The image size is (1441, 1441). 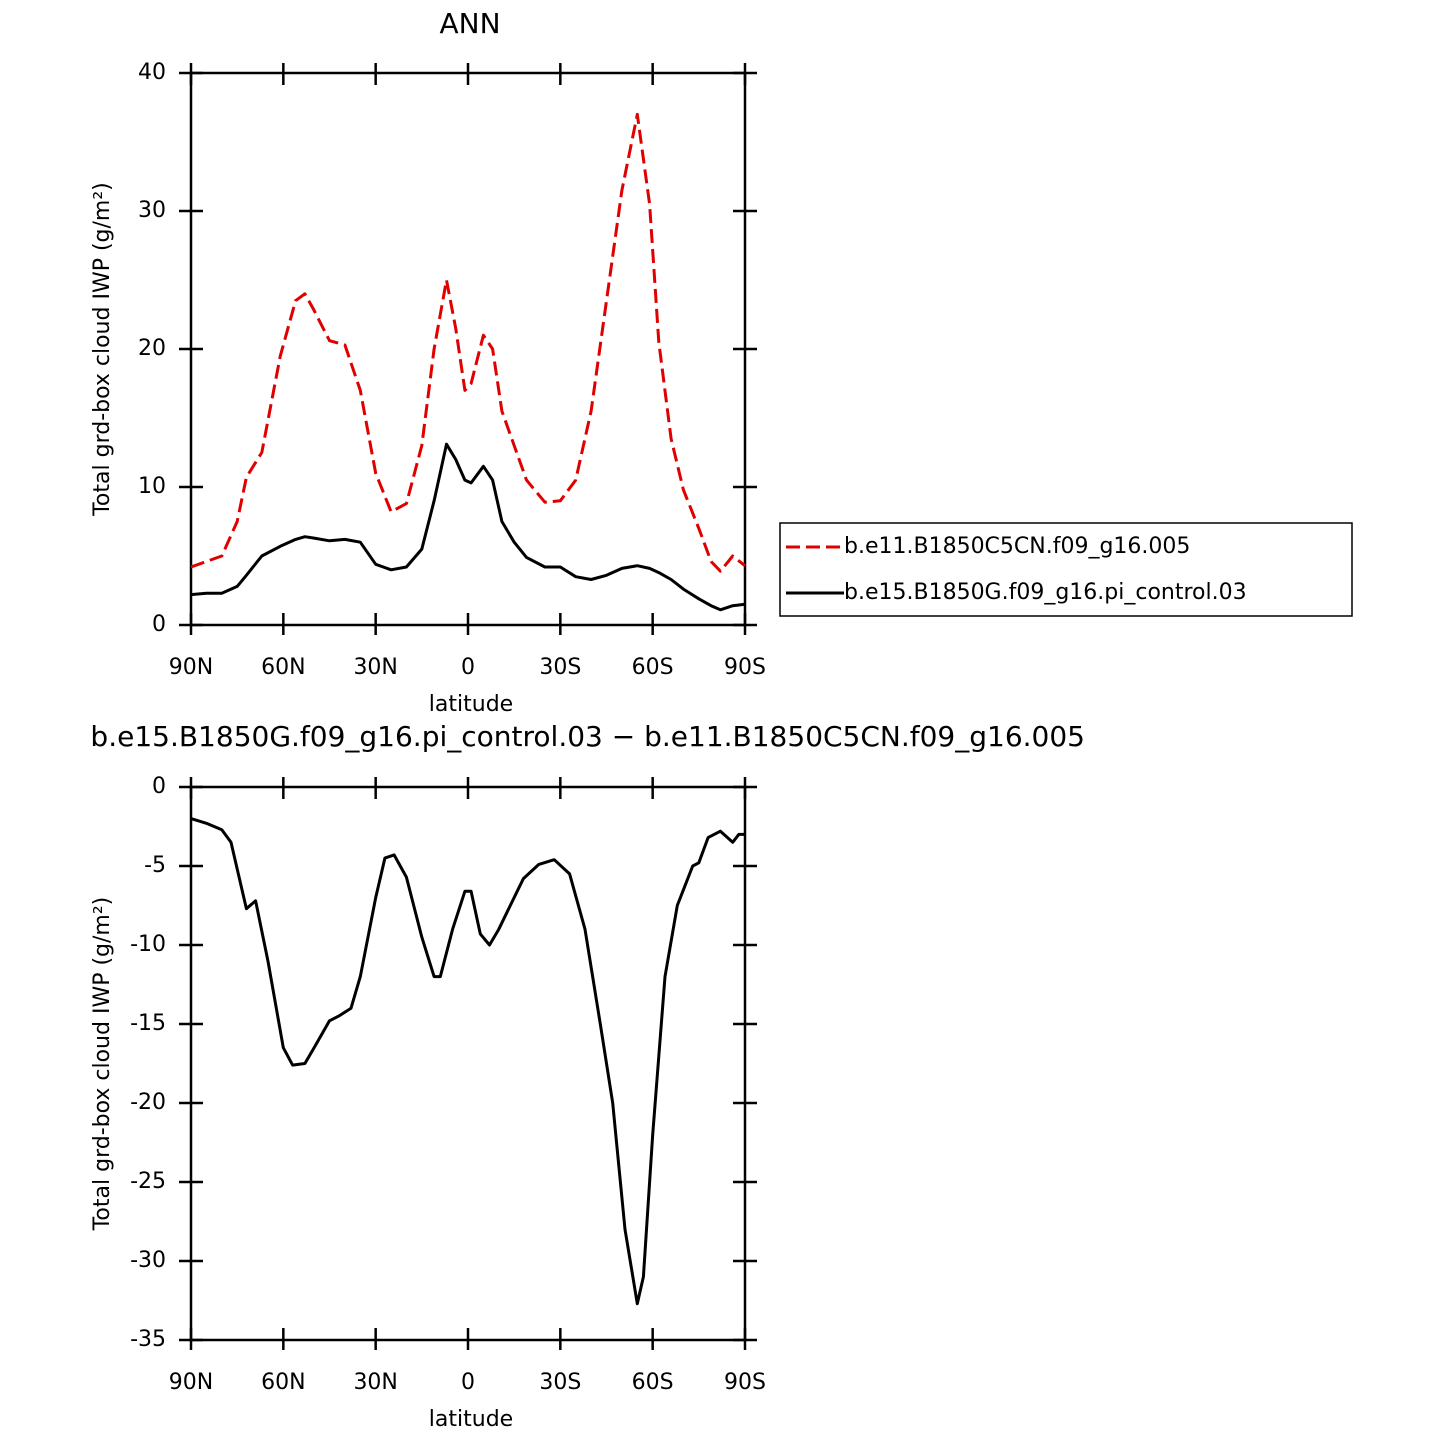 What do you see at coordinates (148, 1260) in the screenshot?
I see `y-tick-label: -30` at bounding box center [148, 1260].